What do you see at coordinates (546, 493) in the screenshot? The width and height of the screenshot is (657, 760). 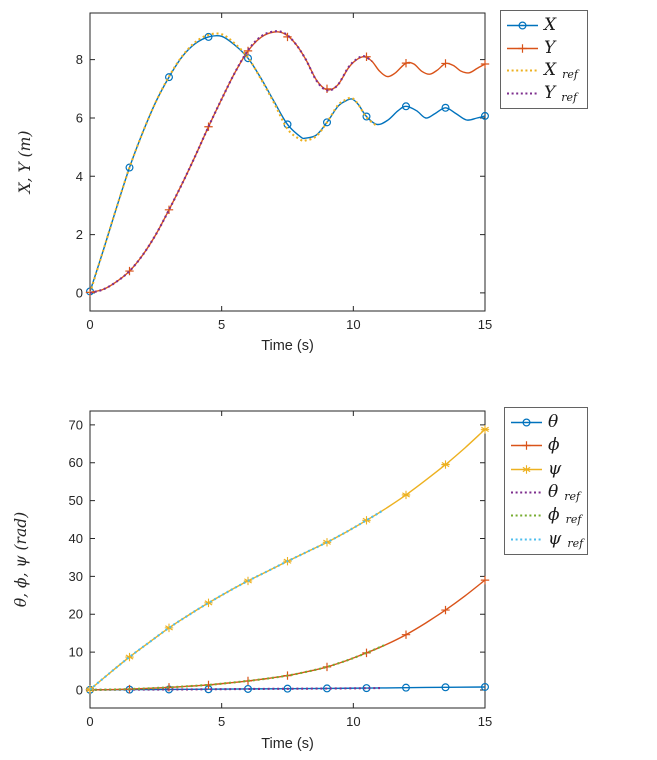 I see `legend-item-θ-ref: θ ref` at bounding box center [546, 493].